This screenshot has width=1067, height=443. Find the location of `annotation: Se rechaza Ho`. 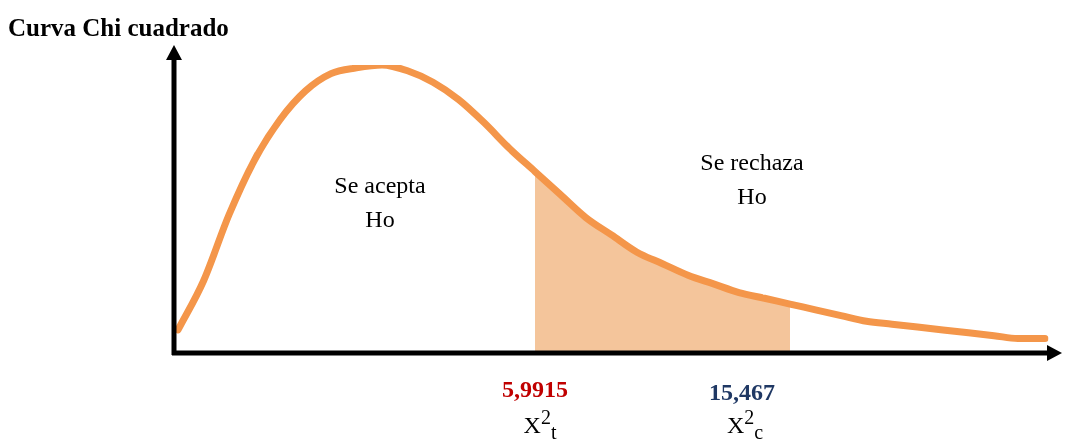

annotation: Se rechaza Ho is located at coordinates (752, 179).